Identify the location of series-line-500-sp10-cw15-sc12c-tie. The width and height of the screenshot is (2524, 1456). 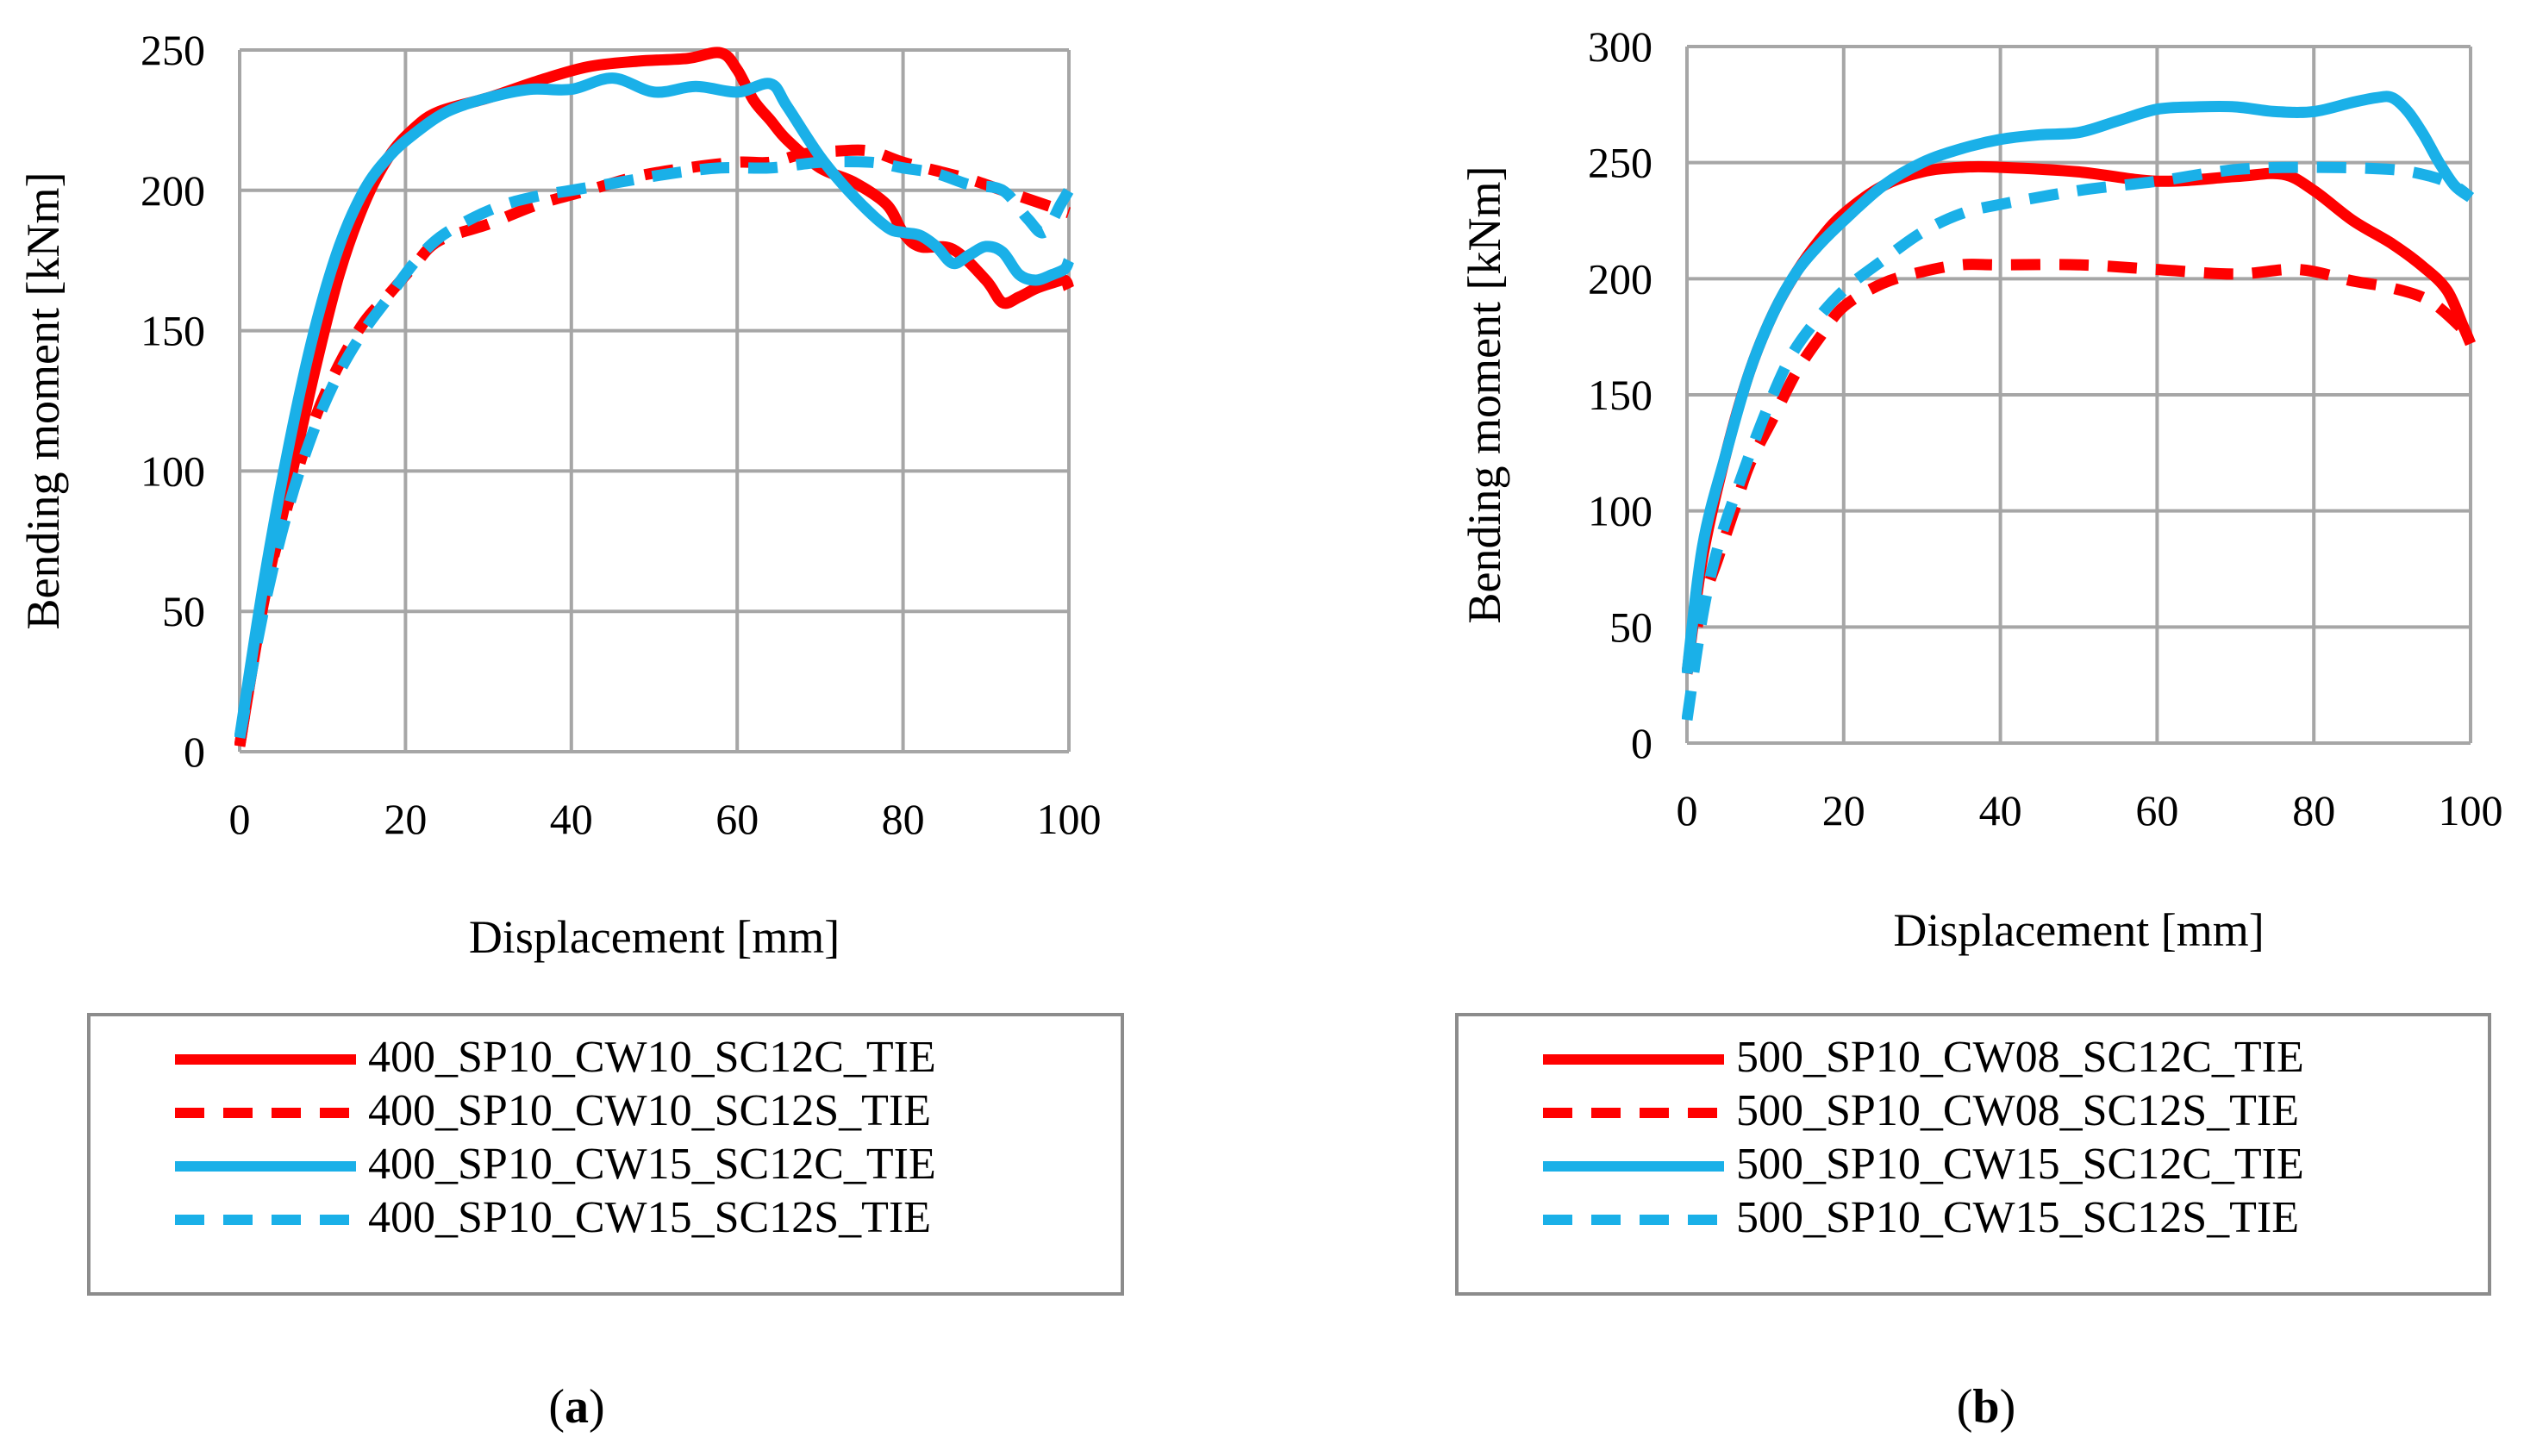
(2078, 383).